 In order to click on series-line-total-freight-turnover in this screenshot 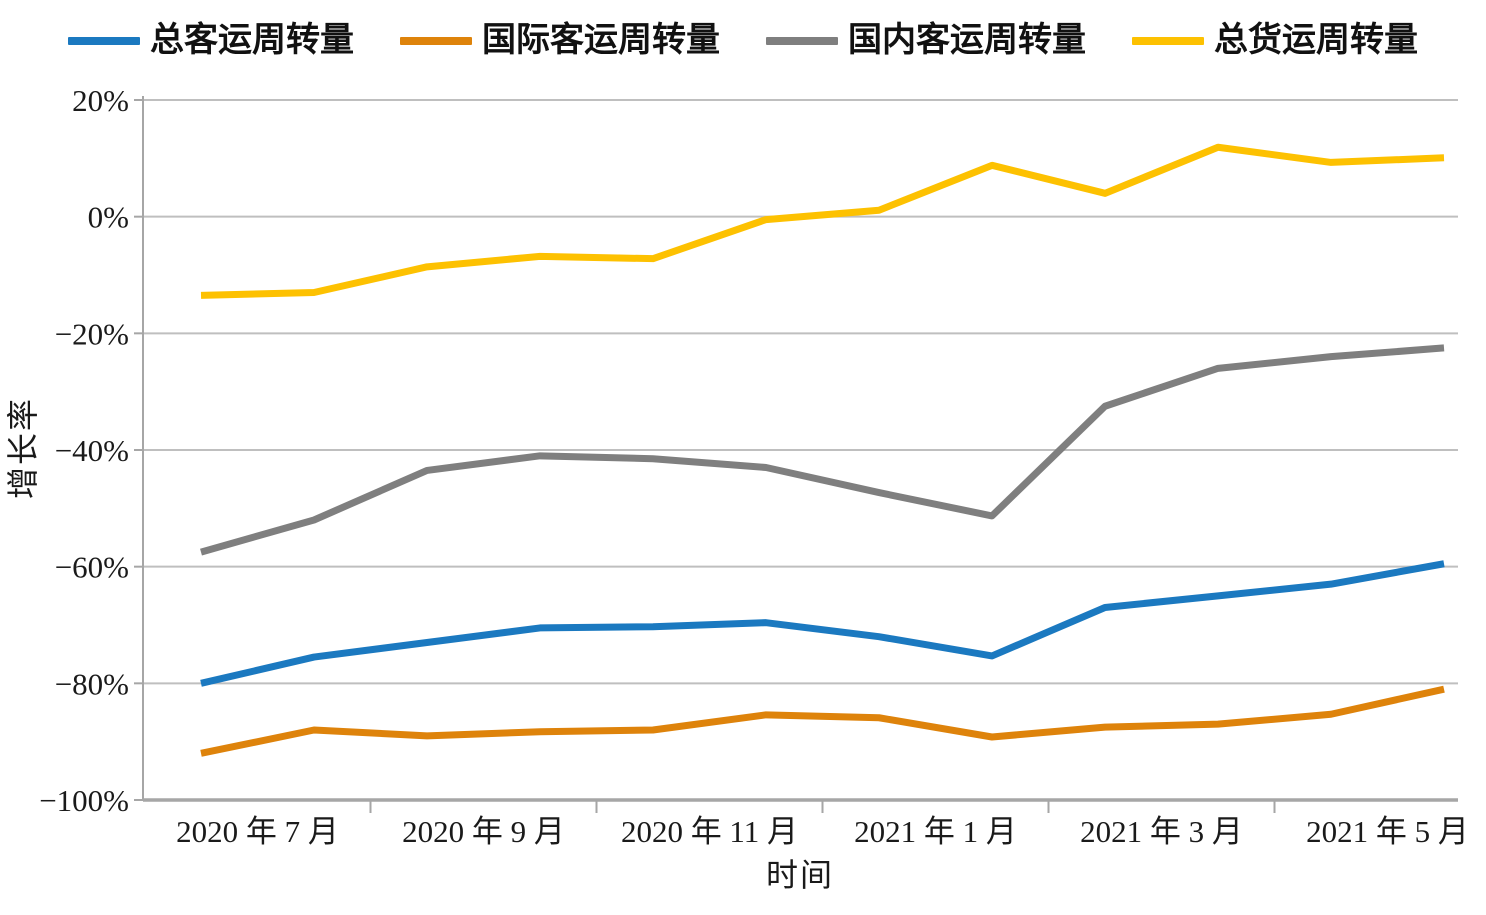, I will do `click(822, 221)`.